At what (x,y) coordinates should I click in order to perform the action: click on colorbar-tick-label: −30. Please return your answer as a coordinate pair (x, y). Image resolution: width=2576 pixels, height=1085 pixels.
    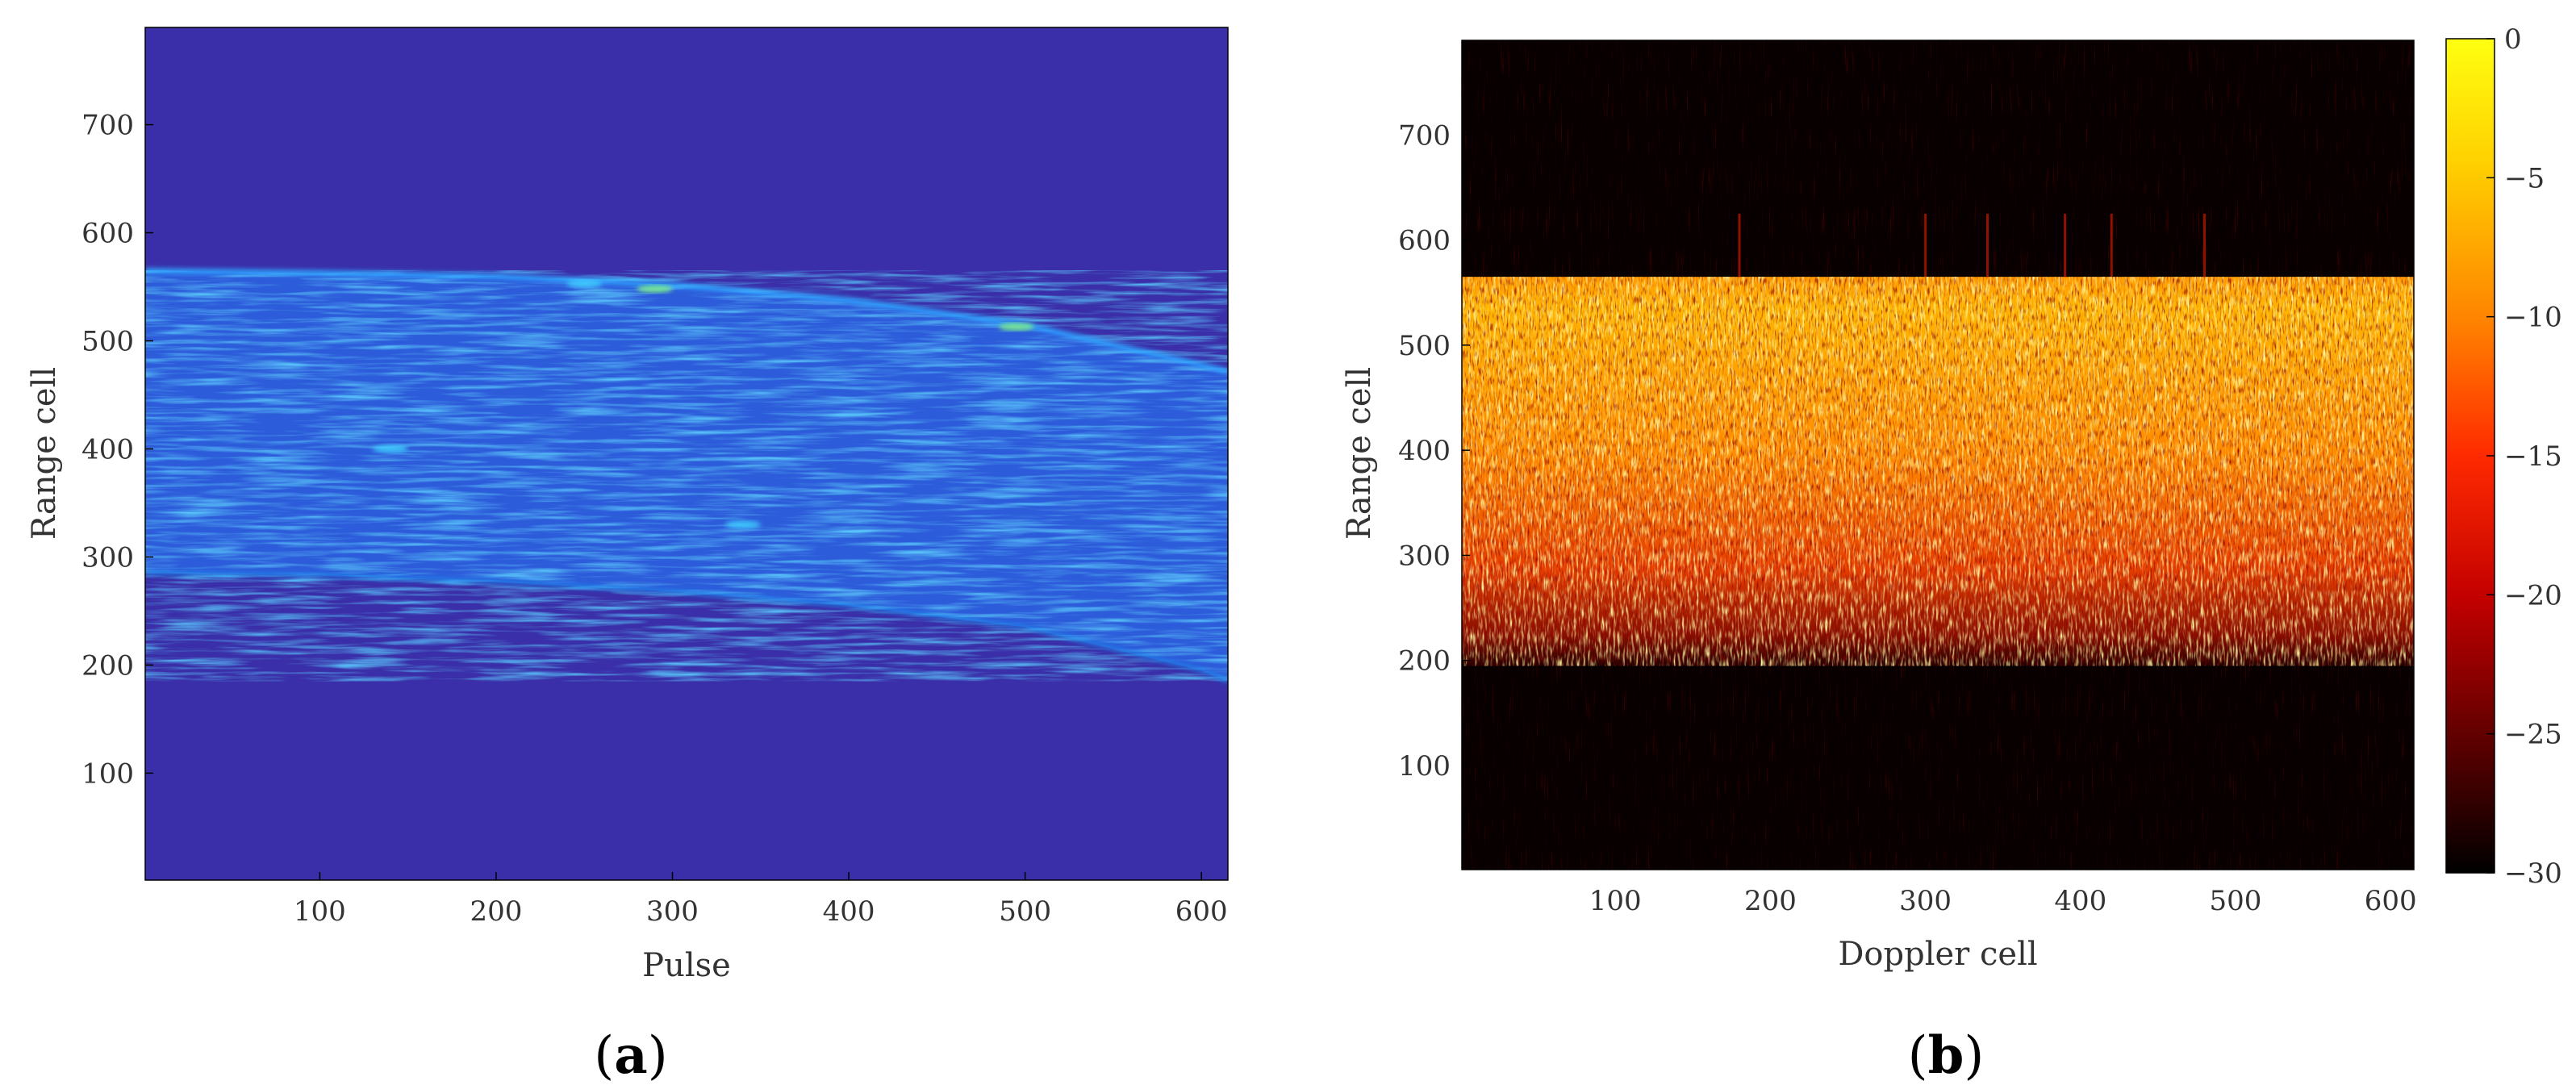
    Looking at the image, I should click on (2533, 874).